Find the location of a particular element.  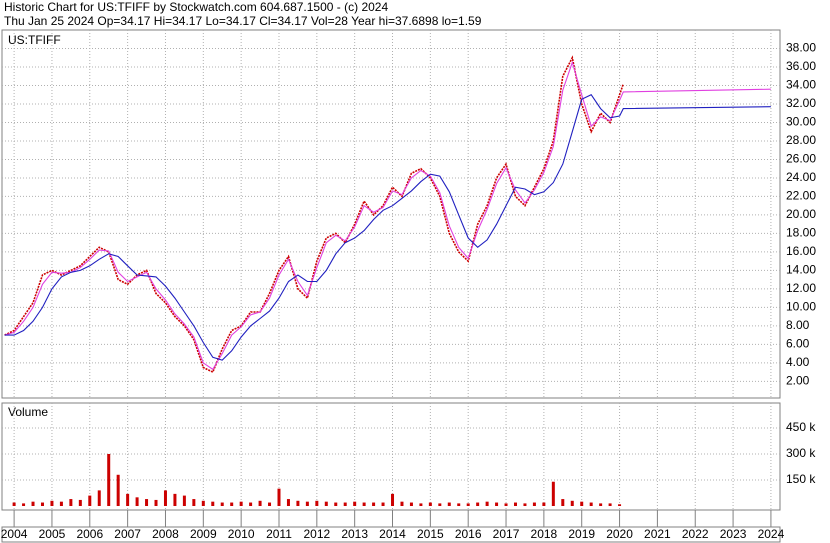

volume-tick-label: 450 k is located at coordinates (801, 427).